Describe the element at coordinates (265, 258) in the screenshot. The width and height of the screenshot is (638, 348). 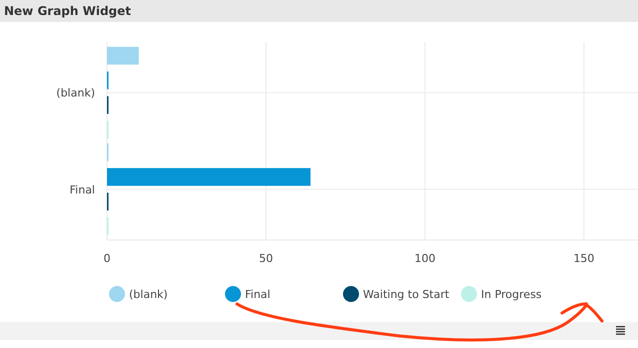
I see `x-tick-label: 50` at that location.